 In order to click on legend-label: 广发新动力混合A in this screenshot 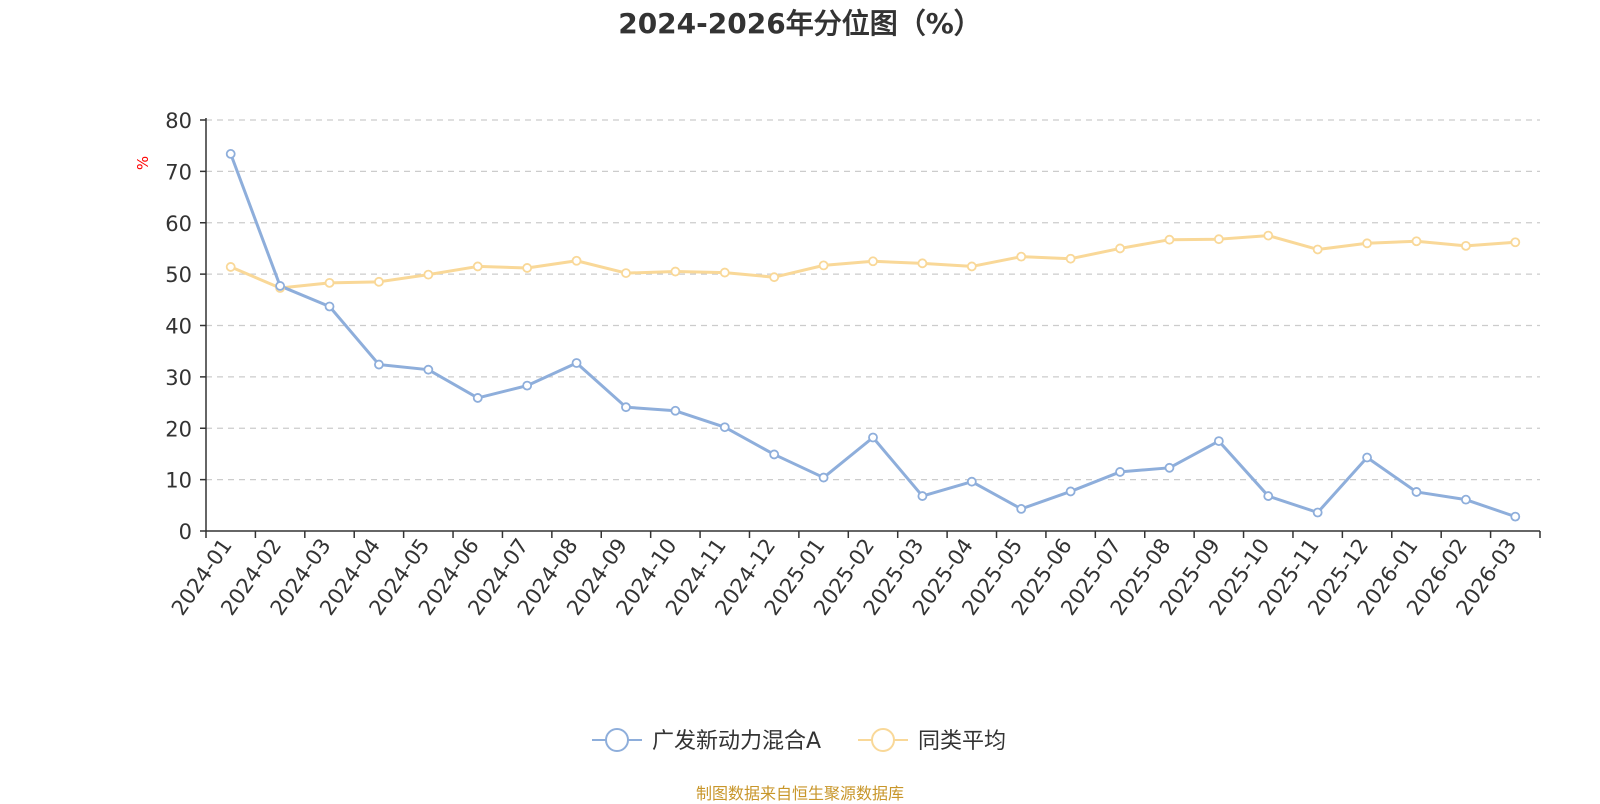, I will do `click(736, 741)`.